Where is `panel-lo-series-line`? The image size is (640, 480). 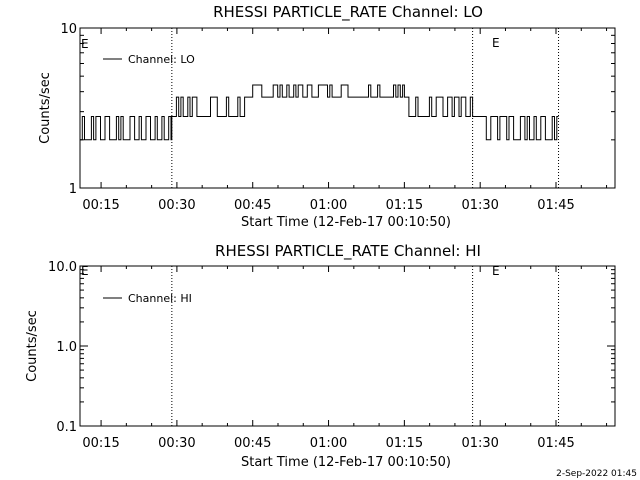 panel-lo-series-line is located at coordinates (319, 112).